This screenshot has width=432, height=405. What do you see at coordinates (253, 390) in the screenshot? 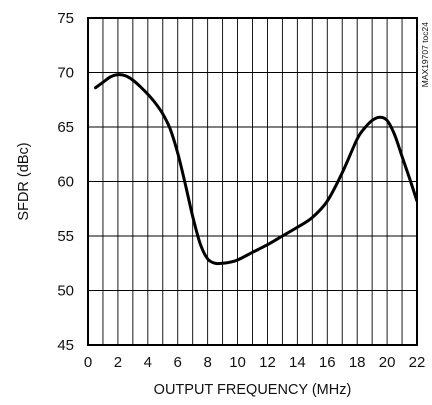
I see `x-axis-title: OUTPUT FREQUENCY (MHz)` at bounding box center [253, 390].